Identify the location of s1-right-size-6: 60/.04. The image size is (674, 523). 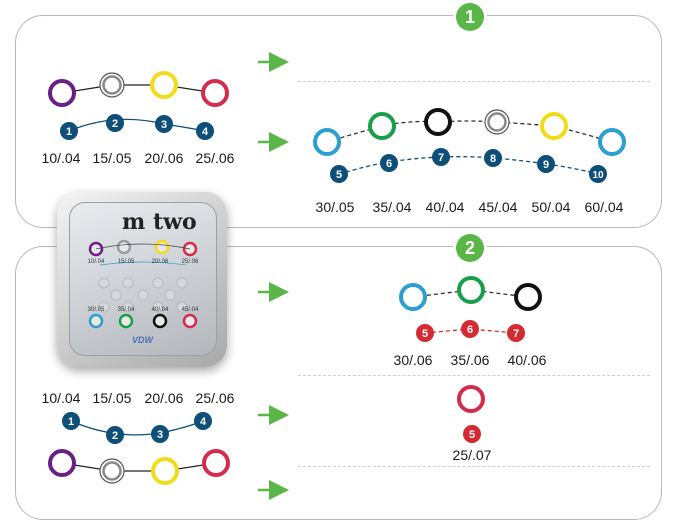
(604, 207).